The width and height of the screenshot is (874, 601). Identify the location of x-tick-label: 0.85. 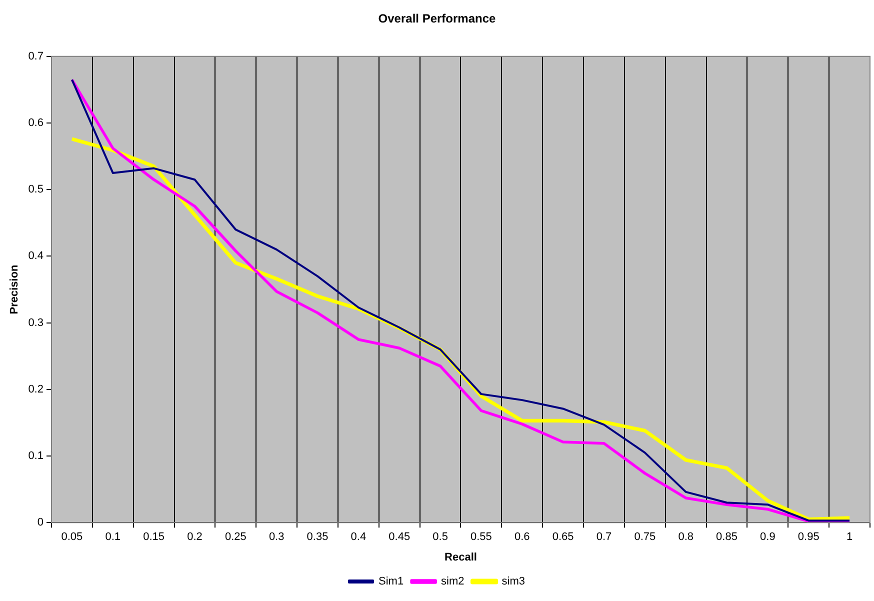
(727, 537).